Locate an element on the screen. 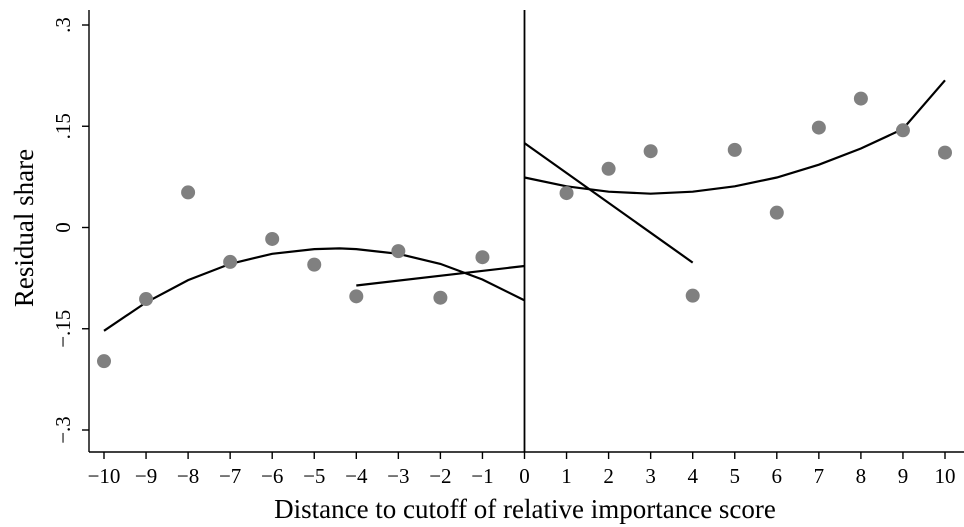 Image resolution: width=964 pixels, height=527 pixels. x-tick-label: −9 is located at coordinates (146, 476).